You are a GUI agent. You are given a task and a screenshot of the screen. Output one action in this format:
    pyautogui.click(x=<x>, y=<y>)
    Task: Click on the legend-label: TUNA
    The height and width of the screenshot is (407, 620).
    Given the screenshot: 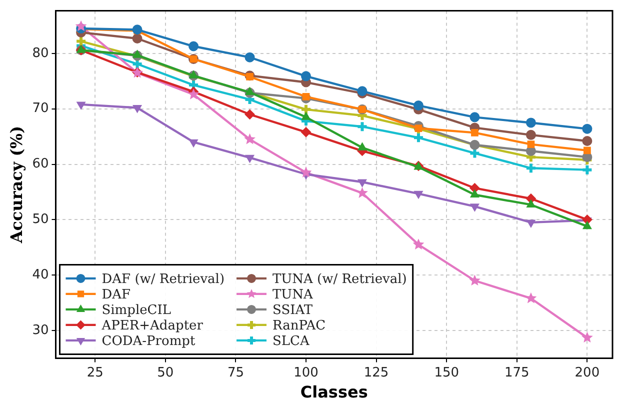 What is the action you would take?
    pyautogui.click(x=293, y=294)
    